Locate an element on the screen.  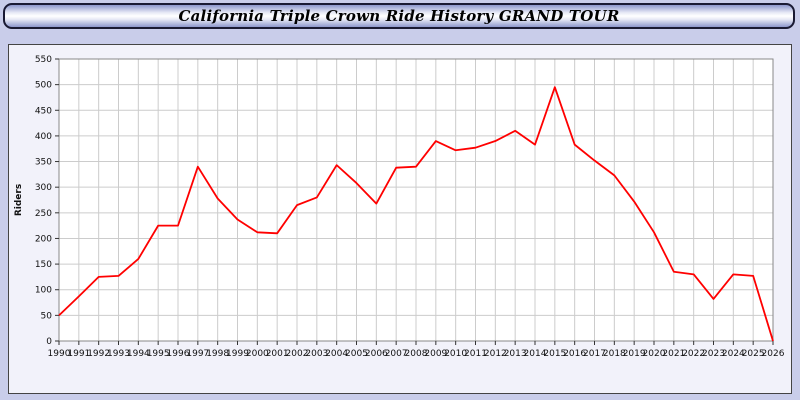
x-tick-label: 2016 is located at coordinates (574, 354).